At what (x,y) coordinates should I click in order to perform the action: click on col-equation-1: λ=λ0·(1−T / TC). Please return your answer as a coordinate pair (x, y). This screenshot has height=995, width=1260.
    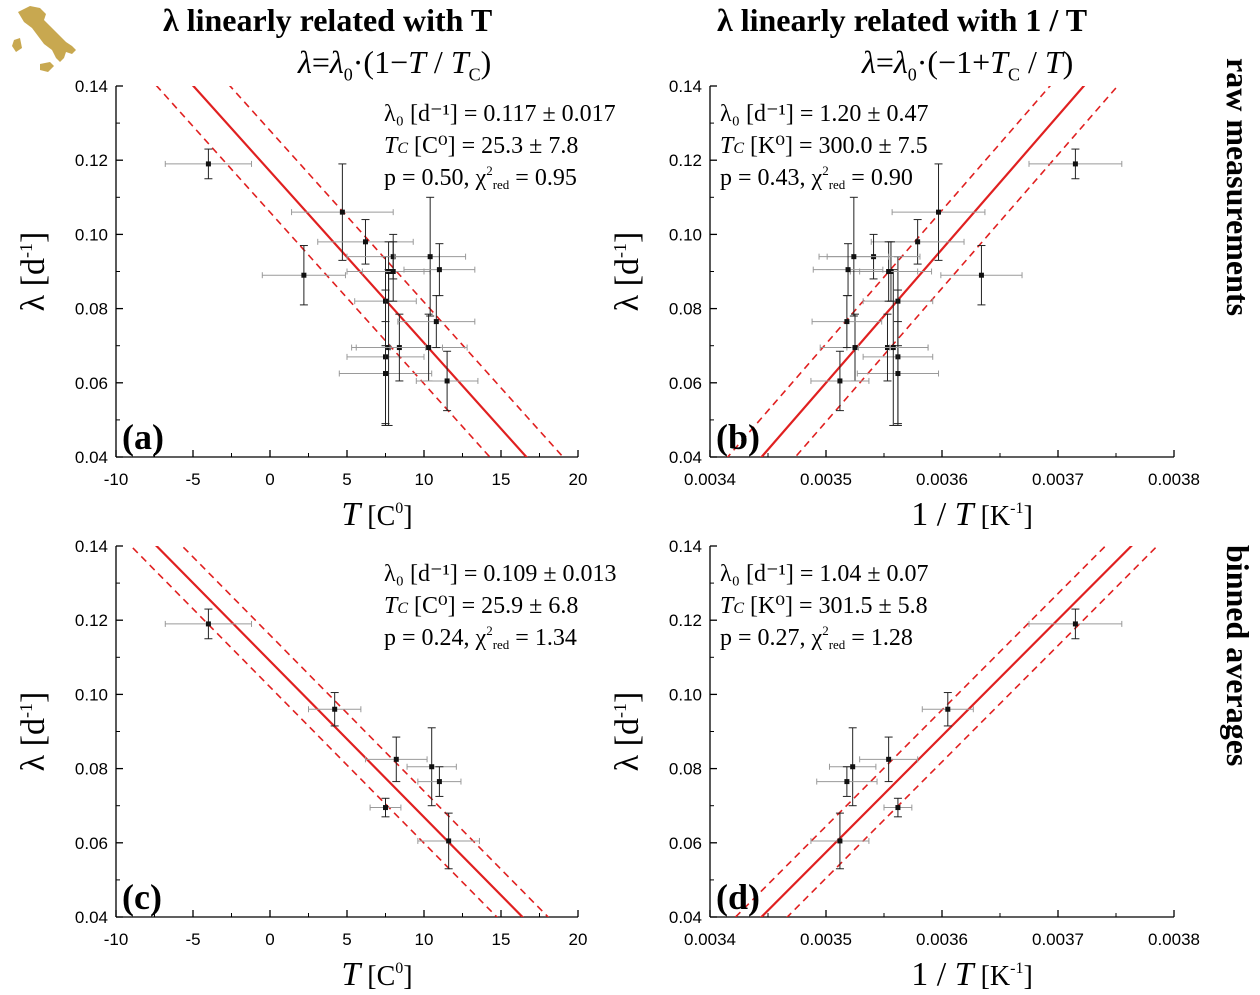
    Looking at the image, I should click on (395, 64).